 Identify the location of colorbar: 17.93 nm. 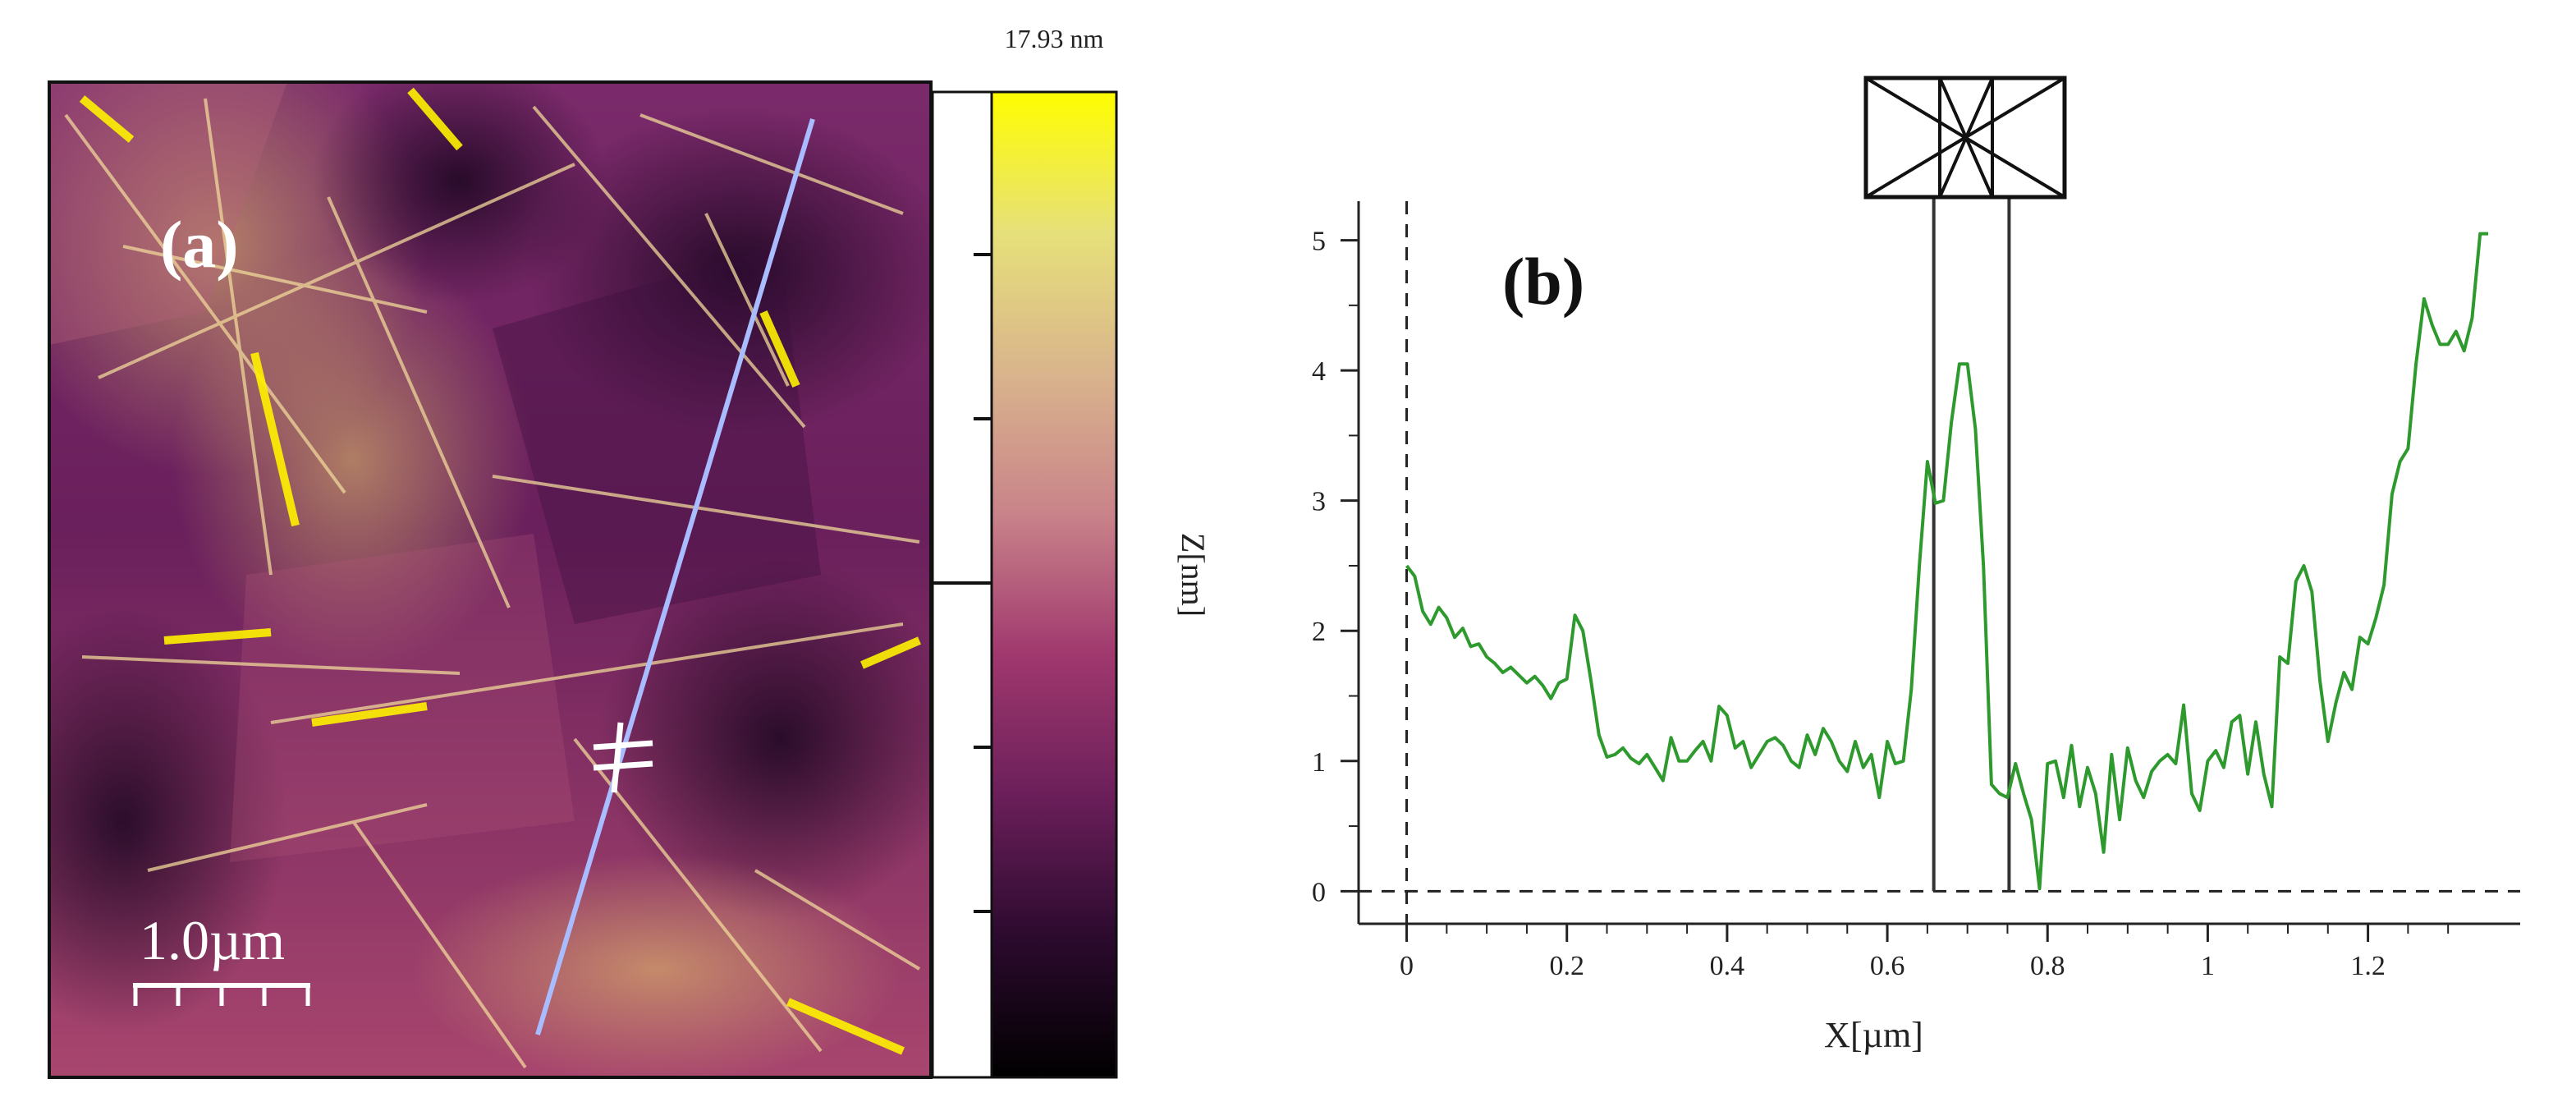
(1025, 551).